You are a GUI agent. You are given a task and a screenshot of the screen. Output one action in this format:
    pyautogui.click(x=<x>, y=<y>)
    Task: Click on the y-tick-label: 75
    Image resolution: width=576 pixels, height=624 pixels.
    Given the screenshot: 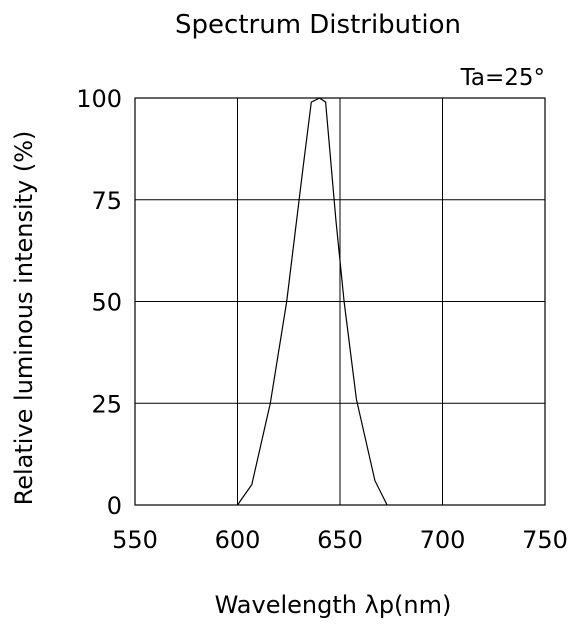 What is the action you would take?
    pyautogui.click(x=106, y=201)
    